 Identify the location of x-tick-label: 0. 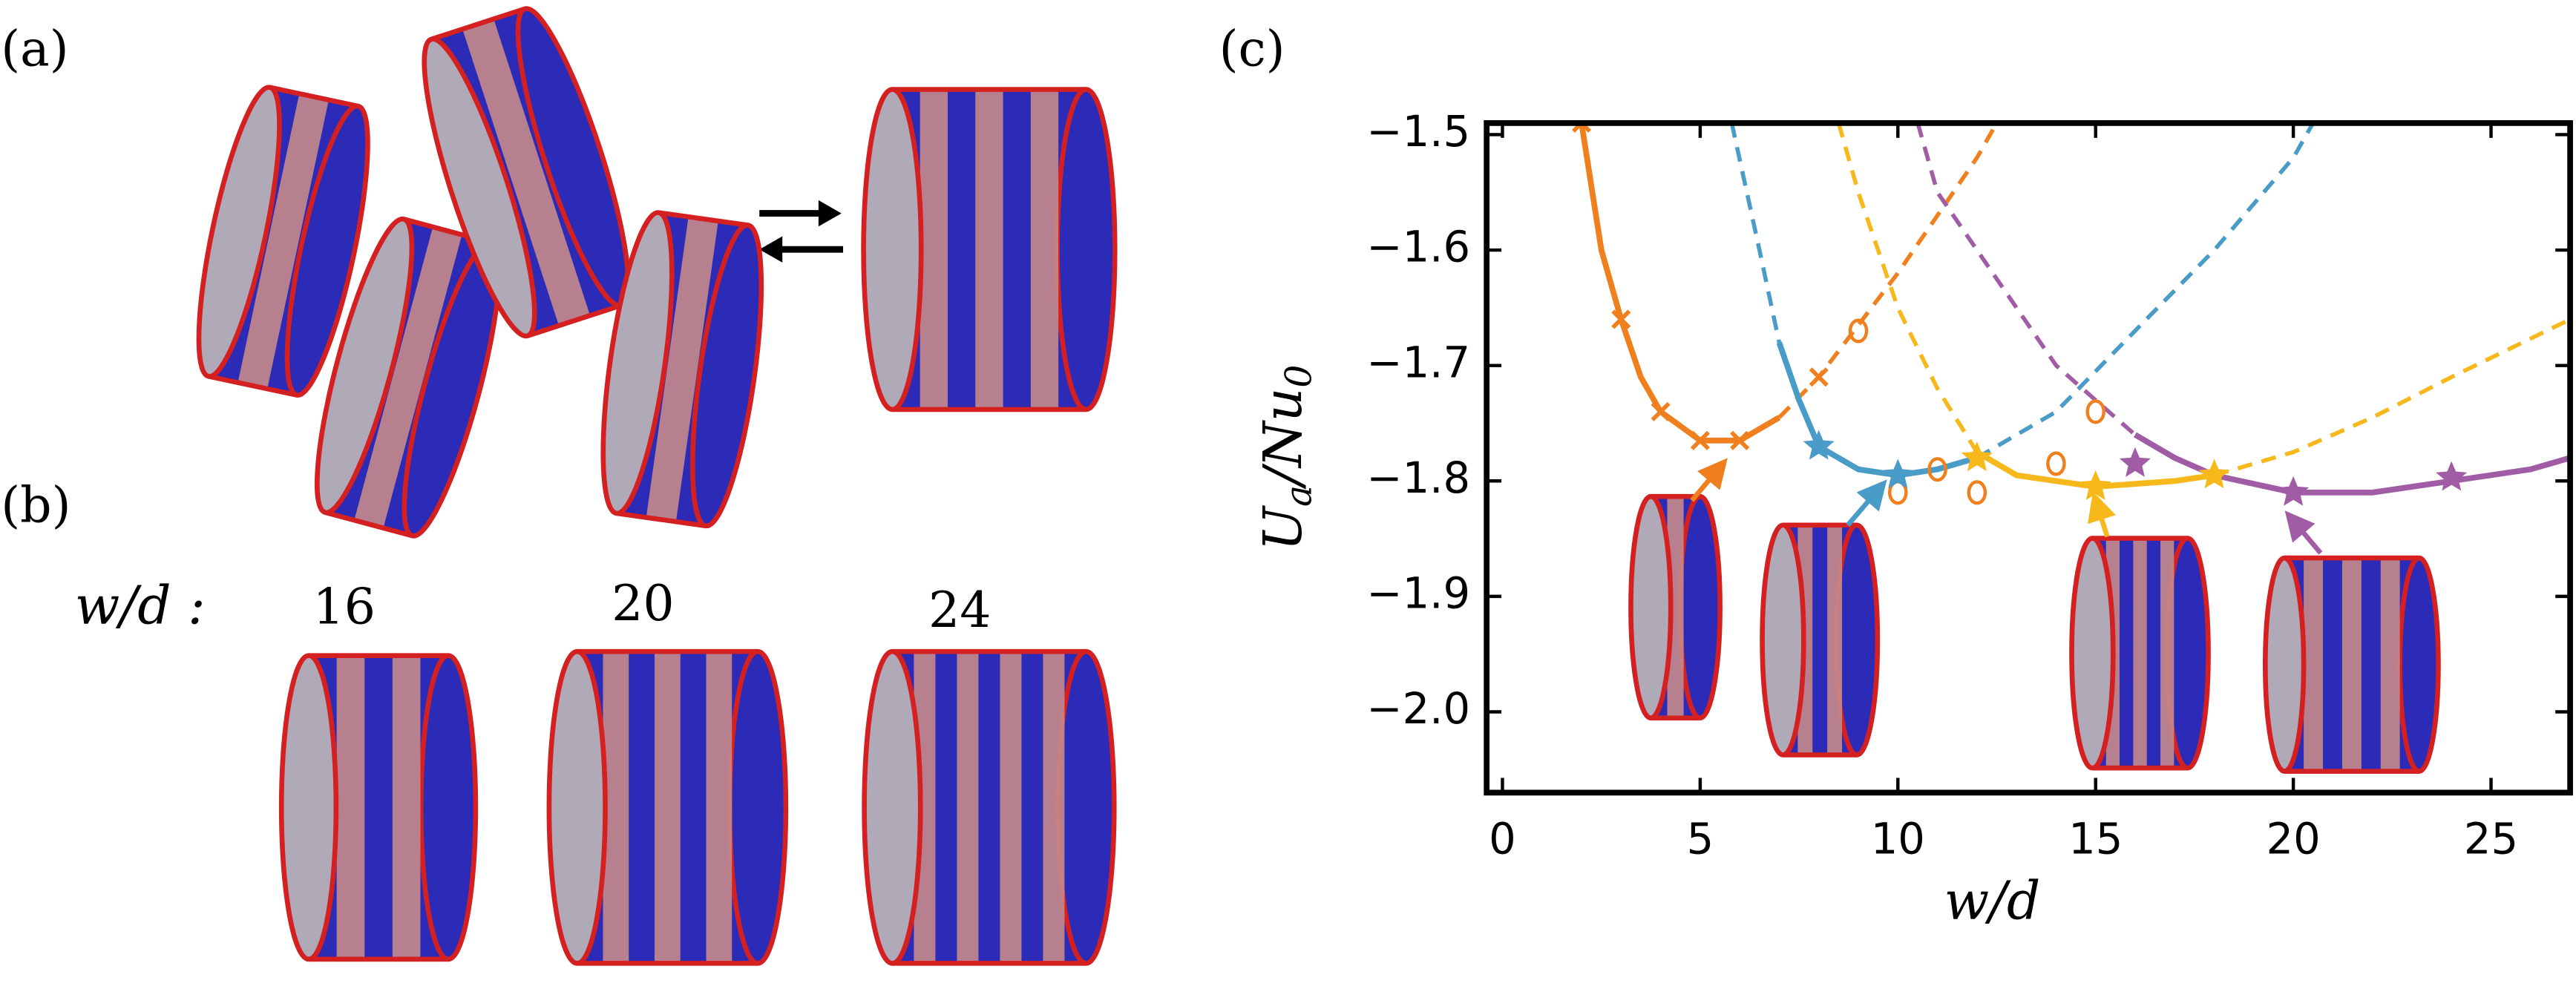
(1502, 839).